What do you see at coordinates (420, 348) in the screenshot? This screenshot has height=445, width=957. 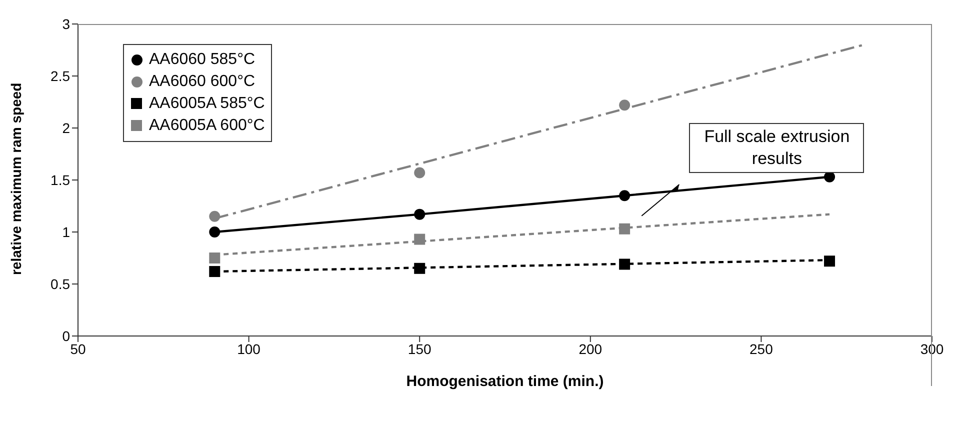 I see `x-tick-label: 150` at bounding box center [420, 348].